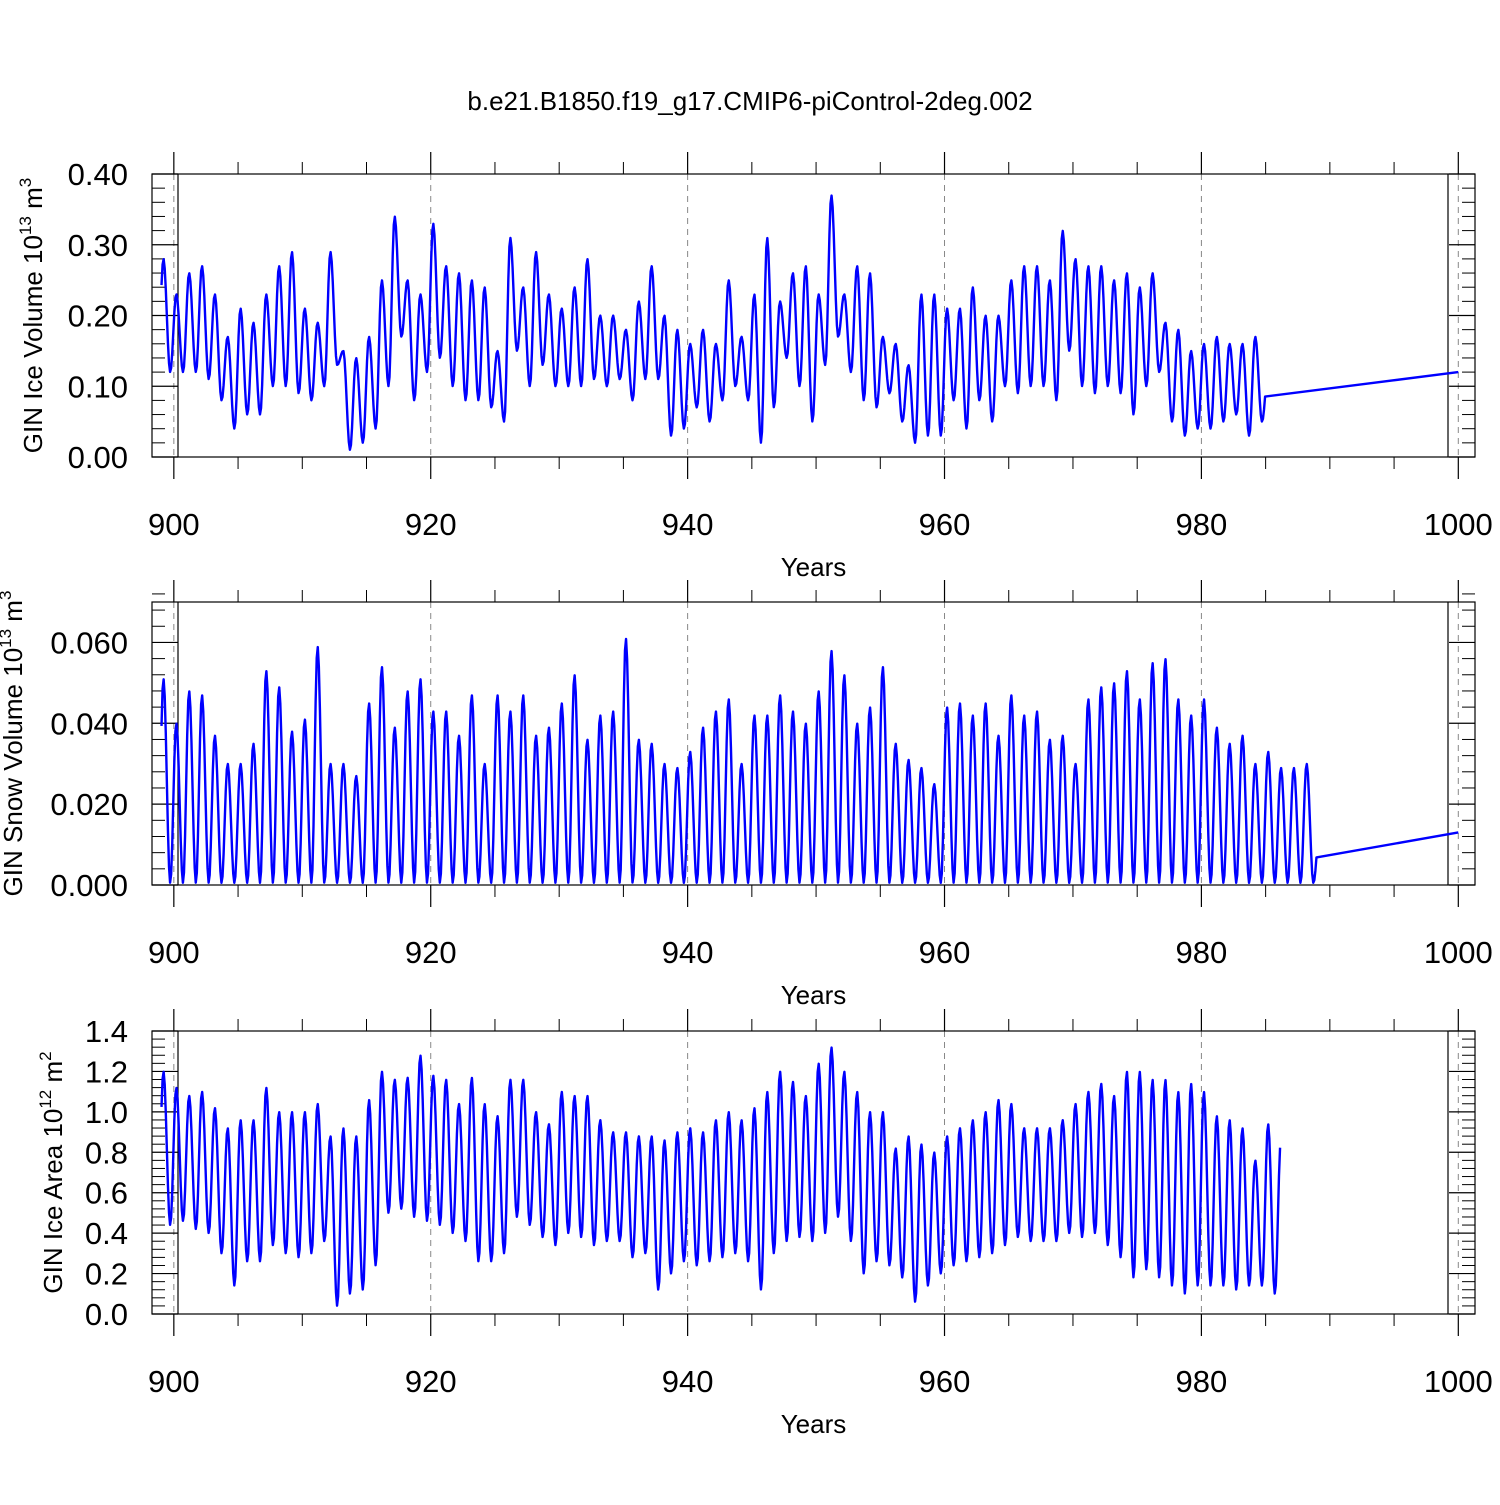 Image resolution: width=1500 pixels, height=1505 pixels. Describe the element at coordinates (106, 1314) in the screenshot. I see `y-tick-label: 0.0` at that location.